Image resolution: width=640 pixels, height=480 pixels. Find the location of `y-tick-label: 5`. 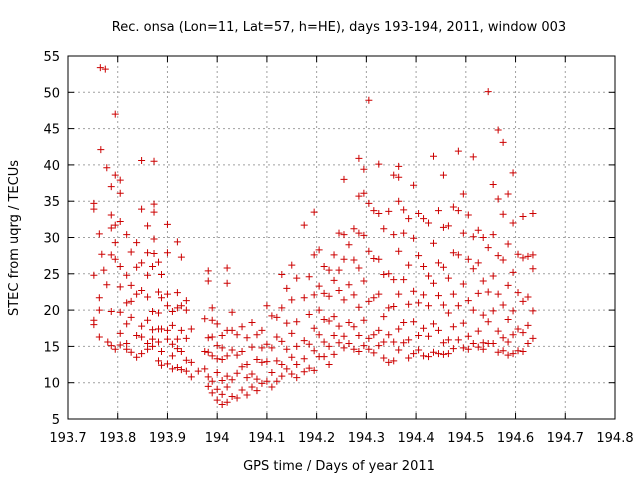

y-tick-label: 5 is located at coordinates (56, 420).